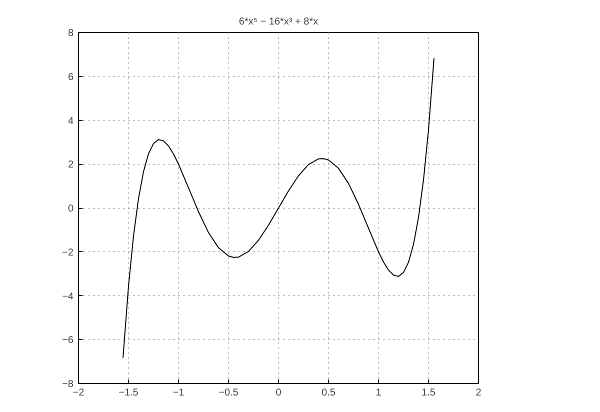 The height and width of the screenshot is (412, 600). Describe the element at coordinates (278, 22) in the screenshot. I see `chart-title: 6*x⁵ − 16*x³ + 8*x` at that location.